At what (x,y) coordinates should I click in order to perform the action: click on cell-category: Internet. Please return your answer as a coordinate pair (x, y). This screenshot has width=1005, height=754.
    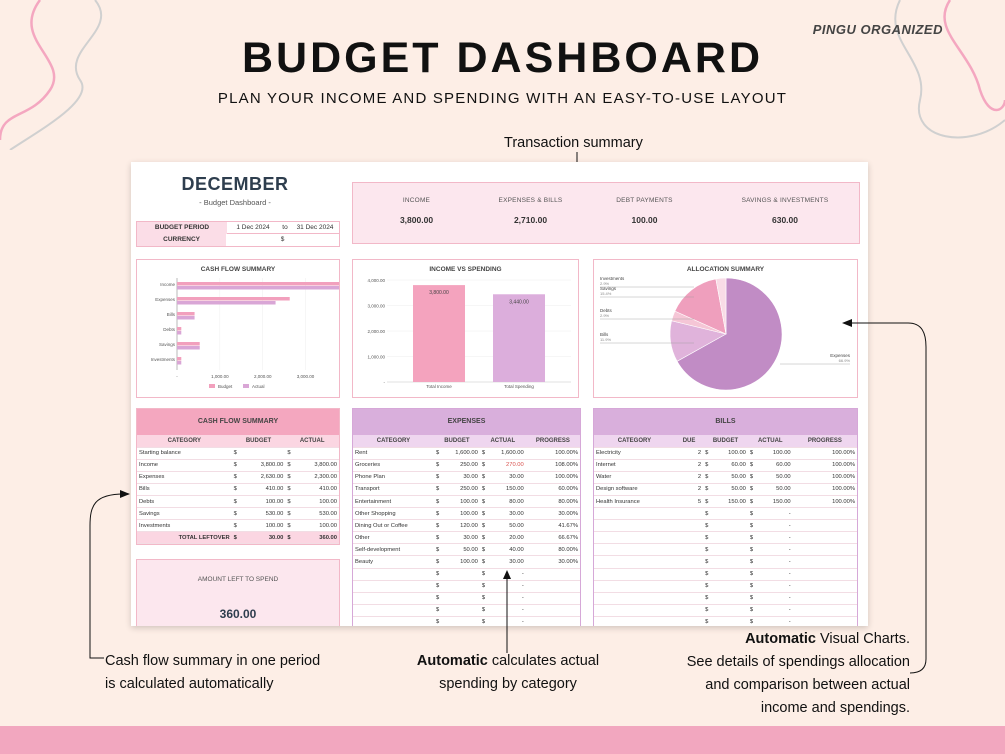
    Looking at the image, I should click on (634, 465).